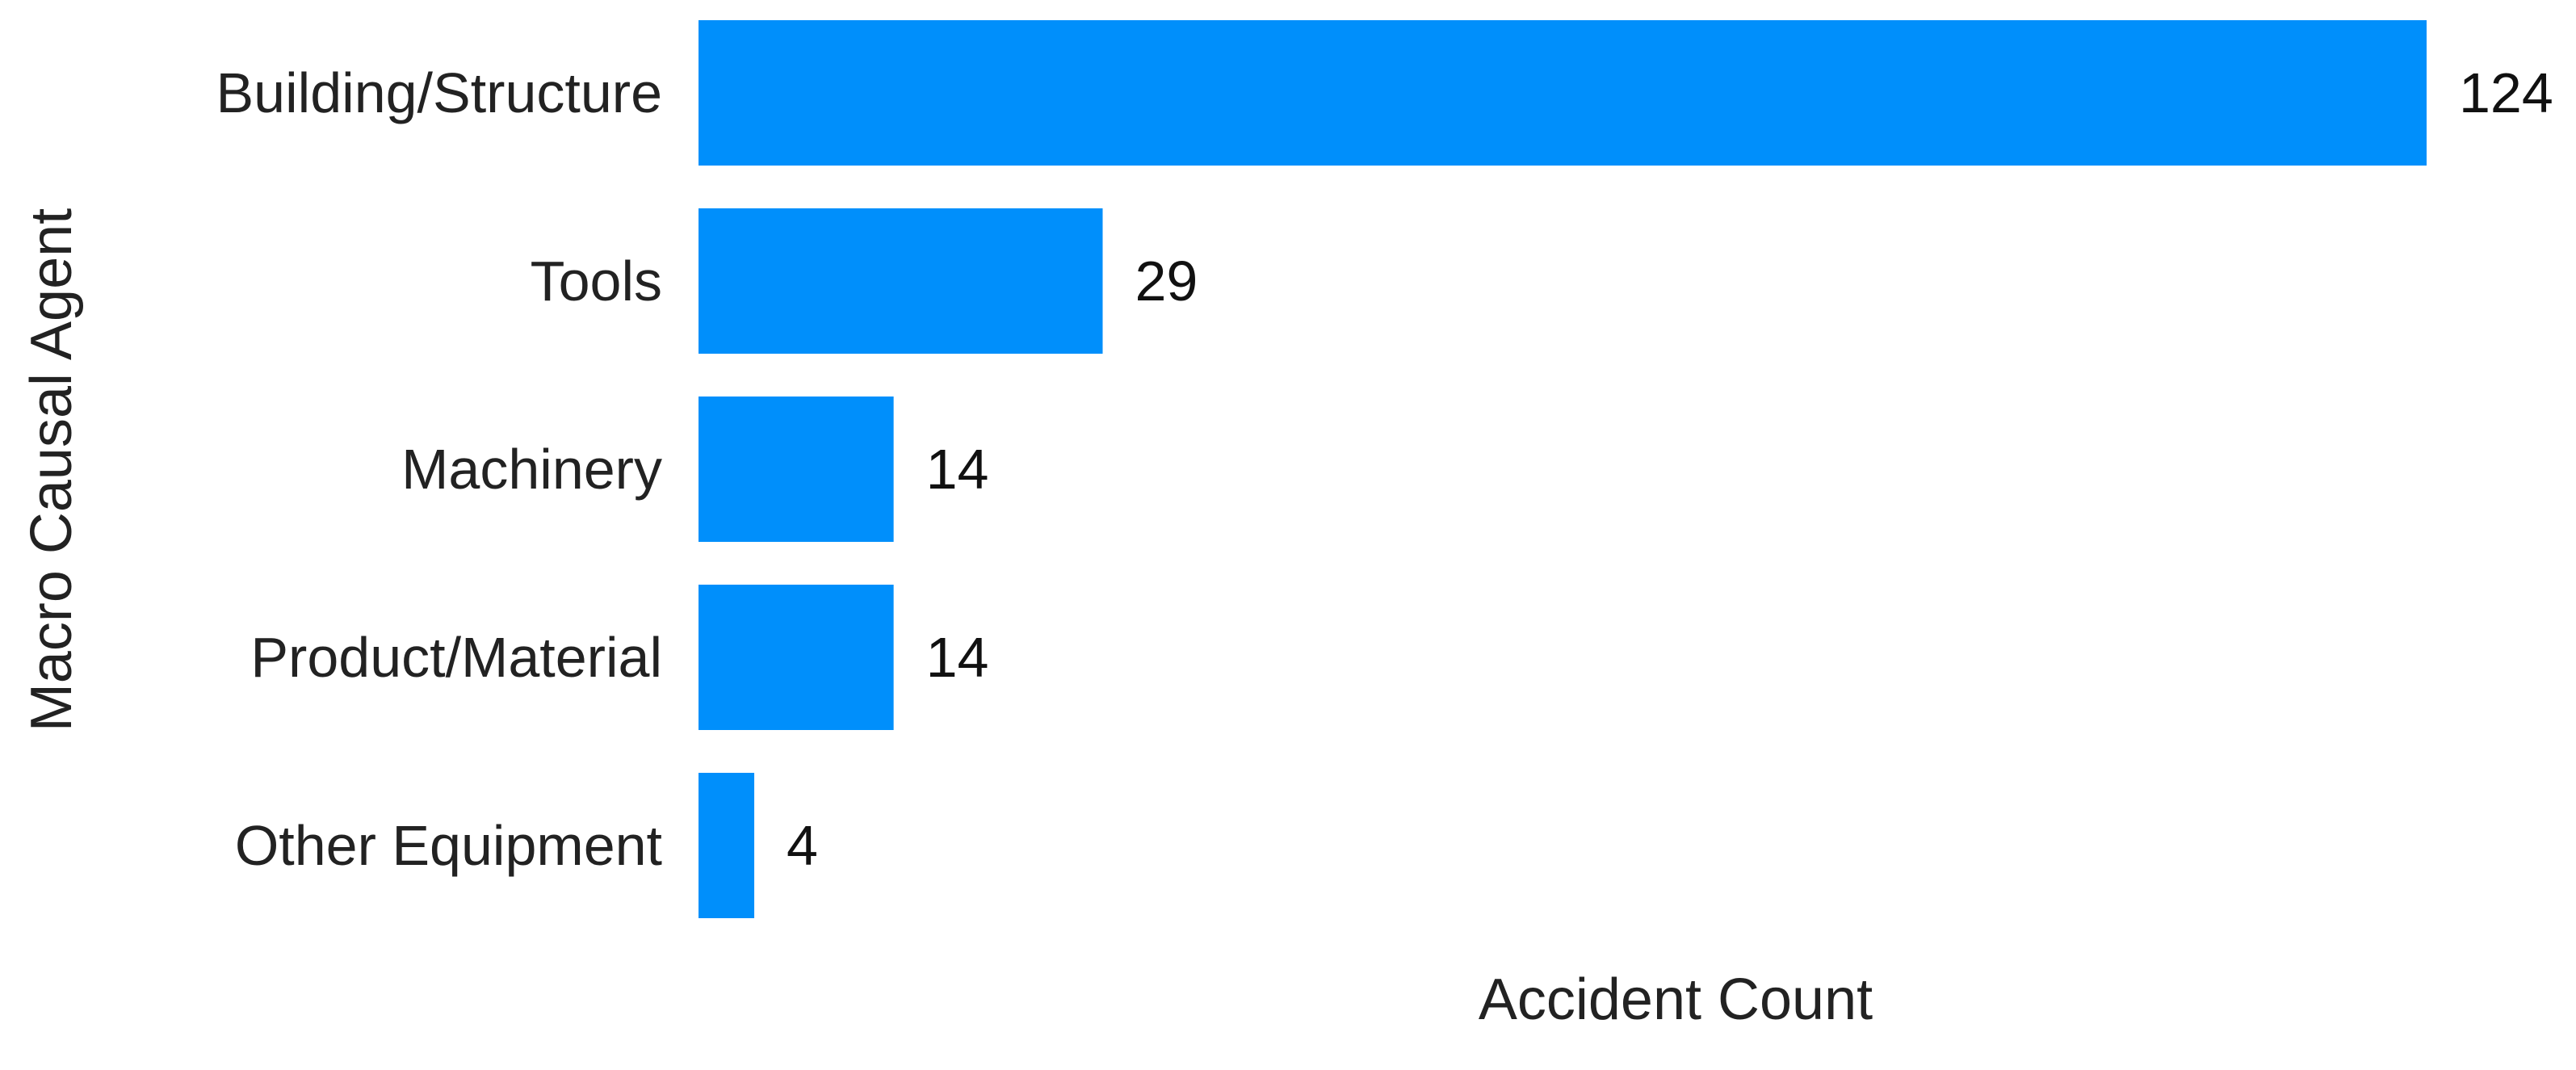 Image resolution: width=2576 pixels, height=1070 pixels. What do you see at coordinates (448, 846) in the screenshot?
I see `category-label-4: Other Equipment` at bounding box center [448, 846].